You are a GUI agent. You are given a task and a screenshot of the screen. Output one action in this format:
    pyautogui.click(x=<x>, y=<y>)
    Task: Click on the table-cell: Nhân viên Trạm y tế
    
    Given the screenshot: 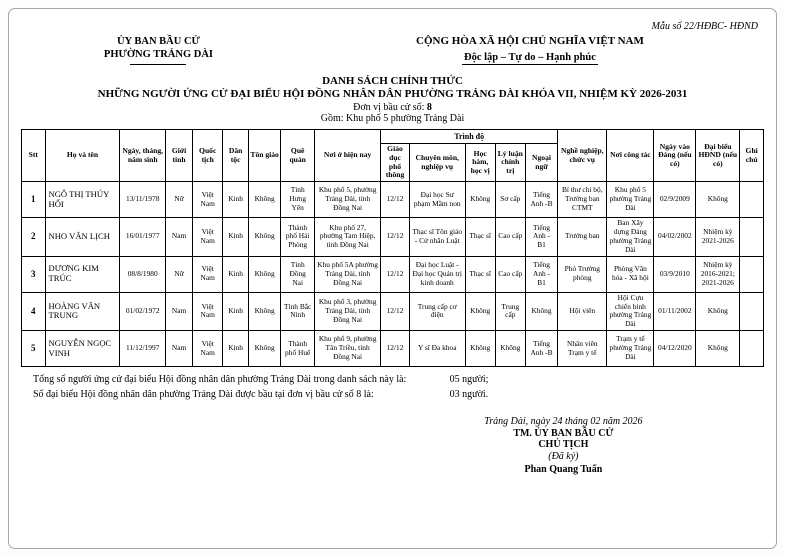 What is the action you would take?
    pyautogui.click(x=582, y=349)
    